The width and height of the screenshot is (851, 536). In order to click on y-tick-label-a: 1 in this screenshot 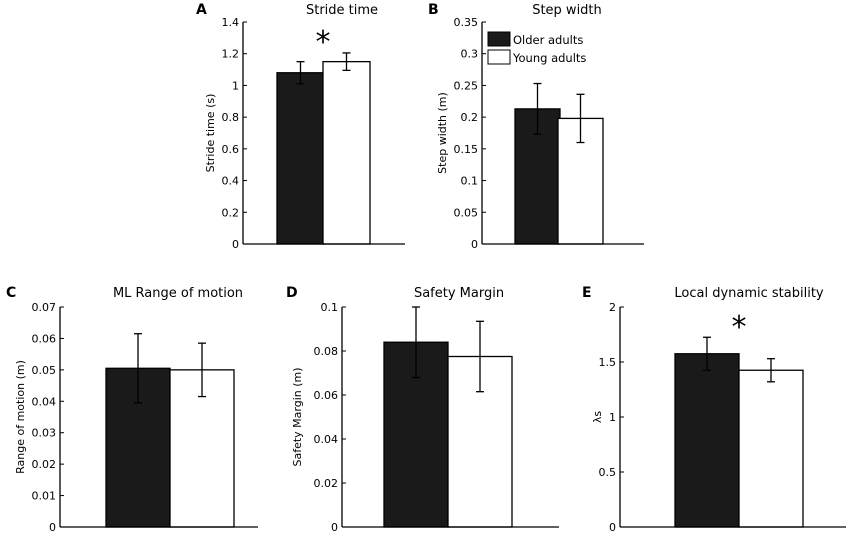, I will do `click(235, 85)`.